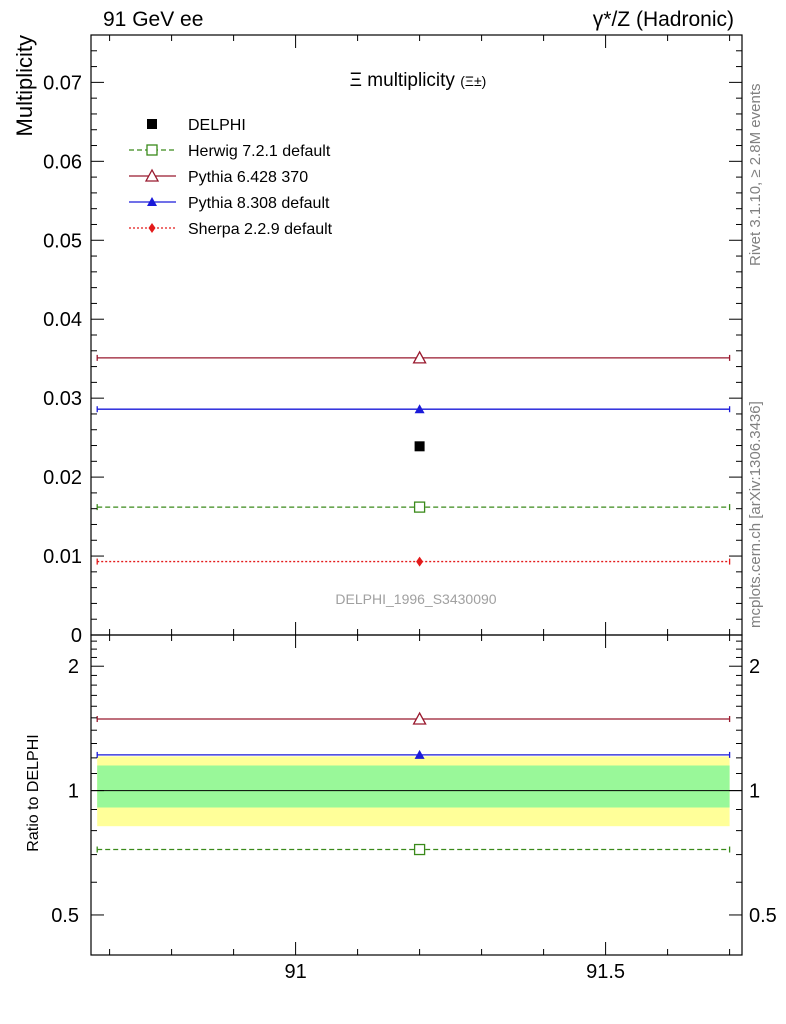 This screenshot has width=786, height=1024. I want to click on ratio-ytick-label-right: 2, so click(754, 667).